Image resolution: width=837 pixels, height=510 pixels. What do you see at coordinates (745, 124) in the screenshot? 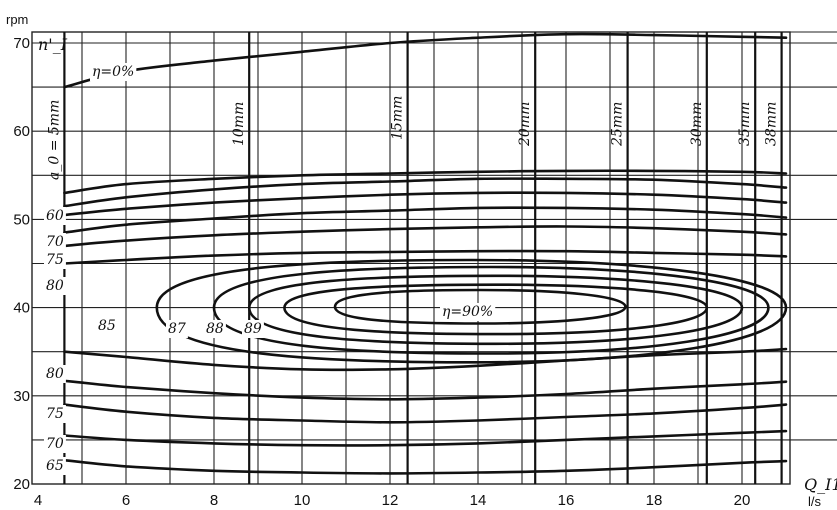
I see `opening-line-label: 35mm` at bounding box center [745, 124].